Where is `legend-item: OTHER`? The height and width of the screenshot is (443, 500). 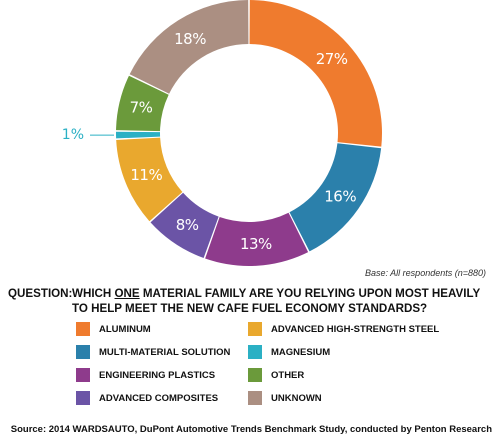
legend-item: OTHER is located at coordinates (276, 375).